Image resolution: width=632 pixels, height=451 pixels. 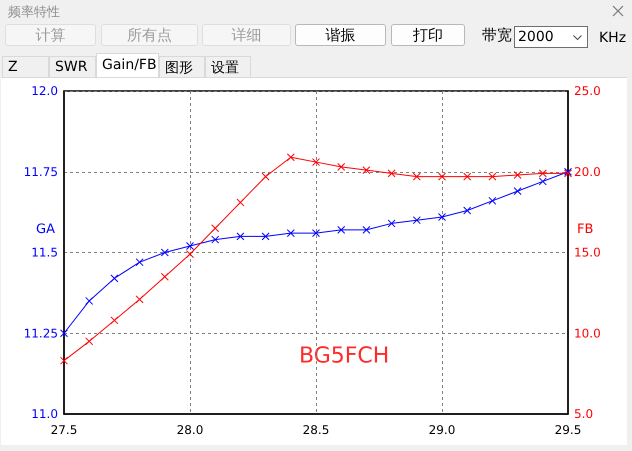 What do you see at coordinates (41, 333) in the screenshot?
I see `y-tick-label: 11.25` at bounding box center [41, 333].